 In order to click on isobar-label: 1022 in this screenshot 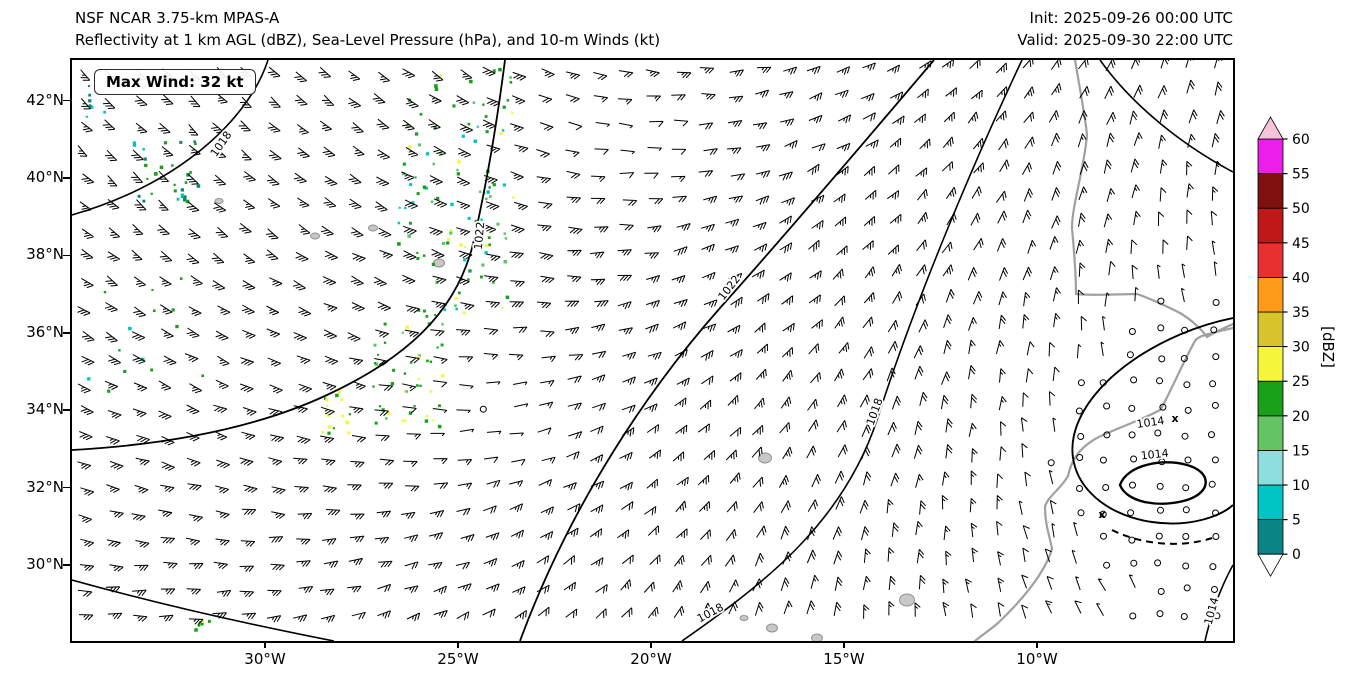, I will do `click(479, 235)`.